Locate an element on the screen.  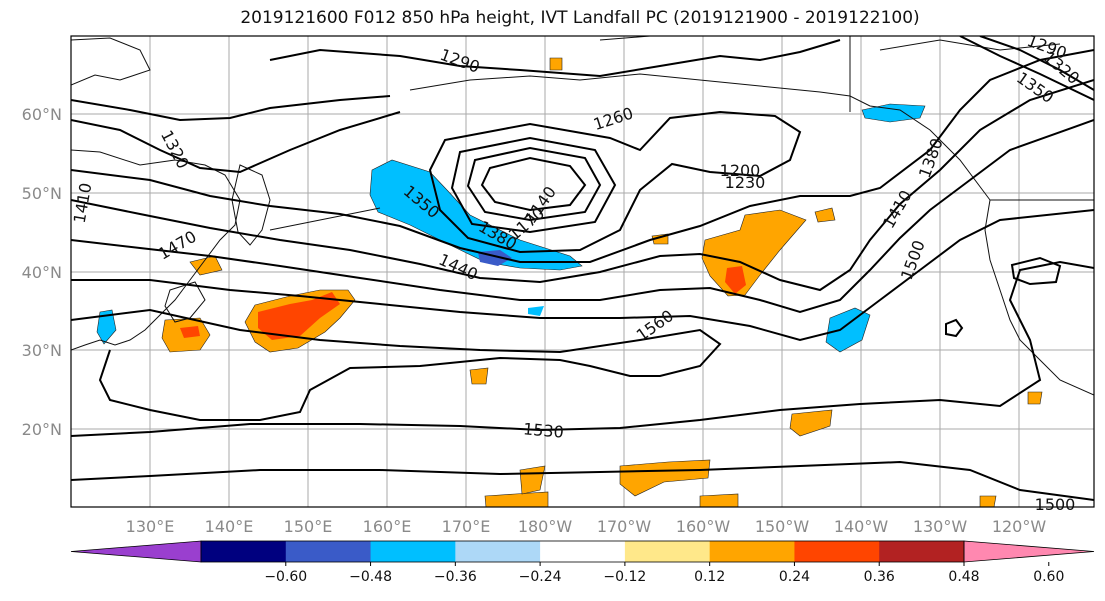
lon-tick-label: 150°E is located at coordinates (308, 526).